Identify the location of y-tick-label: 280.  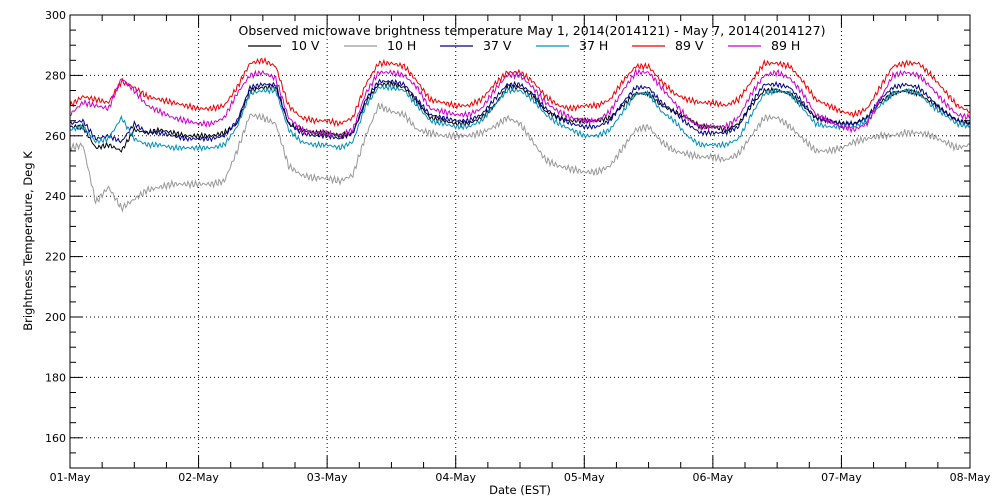
(55, 75).